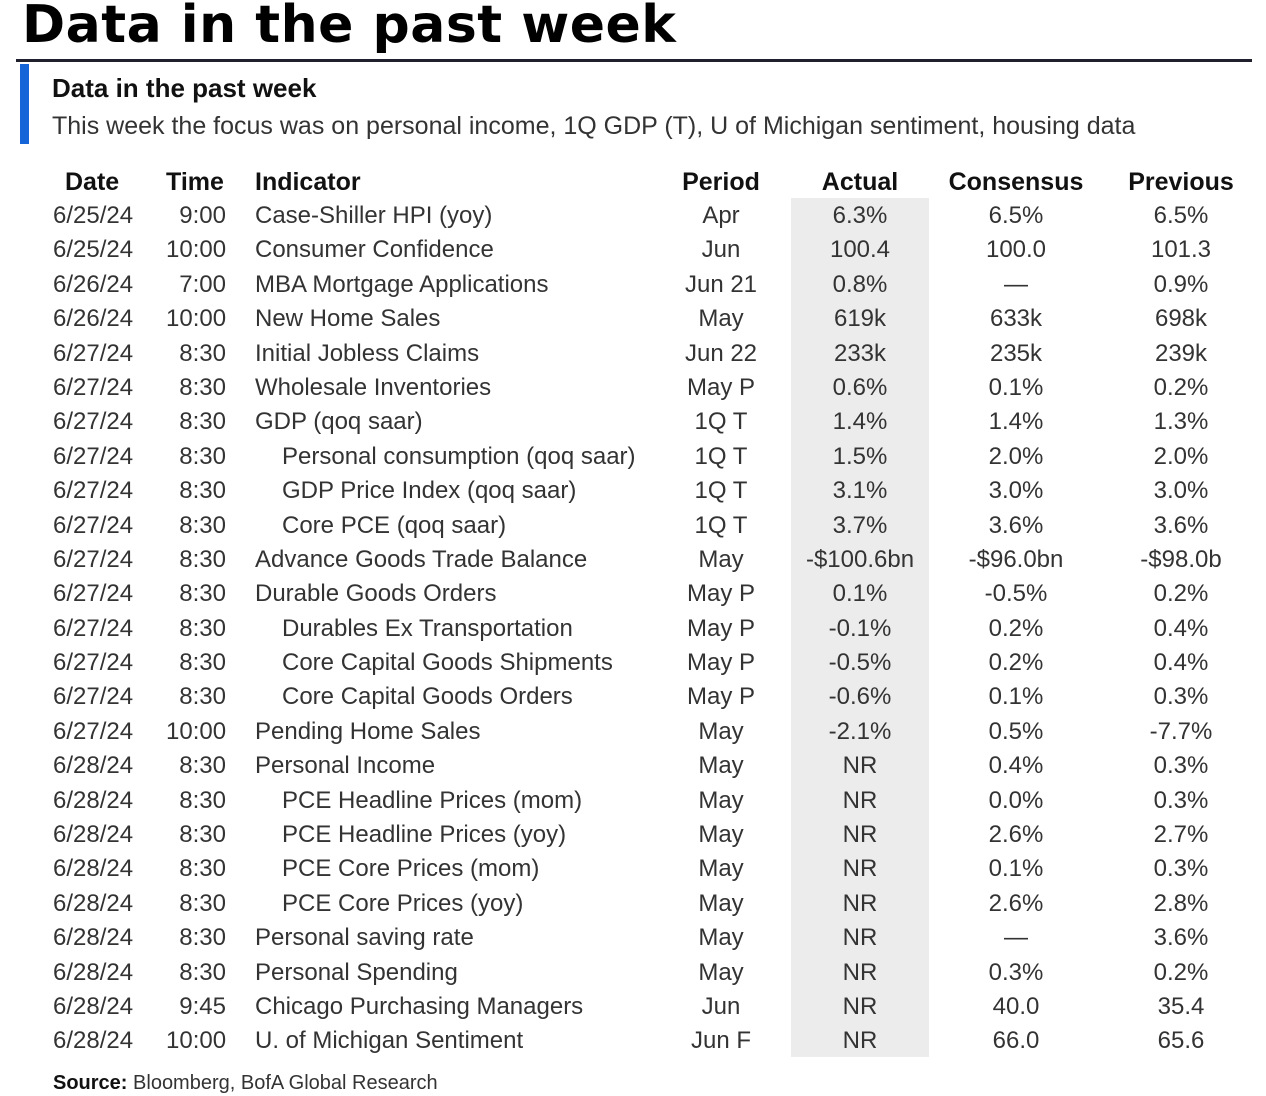 This screenshot has width=1266, height=1096. I want to click on cell-previous: 2.8%, so click(1181, 903).